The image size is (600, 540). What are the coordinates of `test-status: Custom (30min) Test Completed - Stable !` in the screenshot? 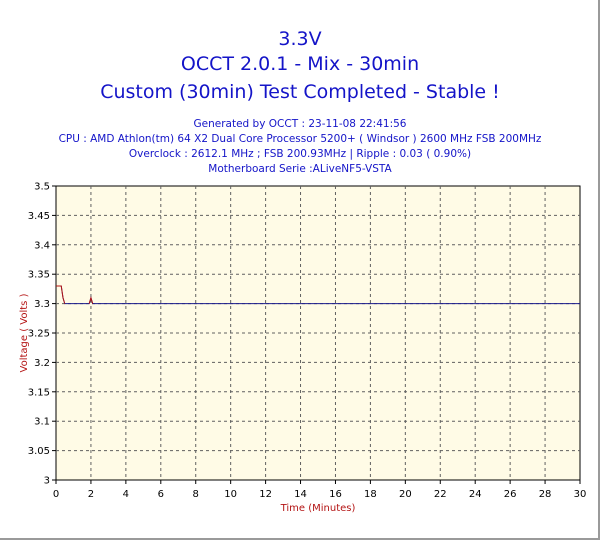 It's located at (300, 92).